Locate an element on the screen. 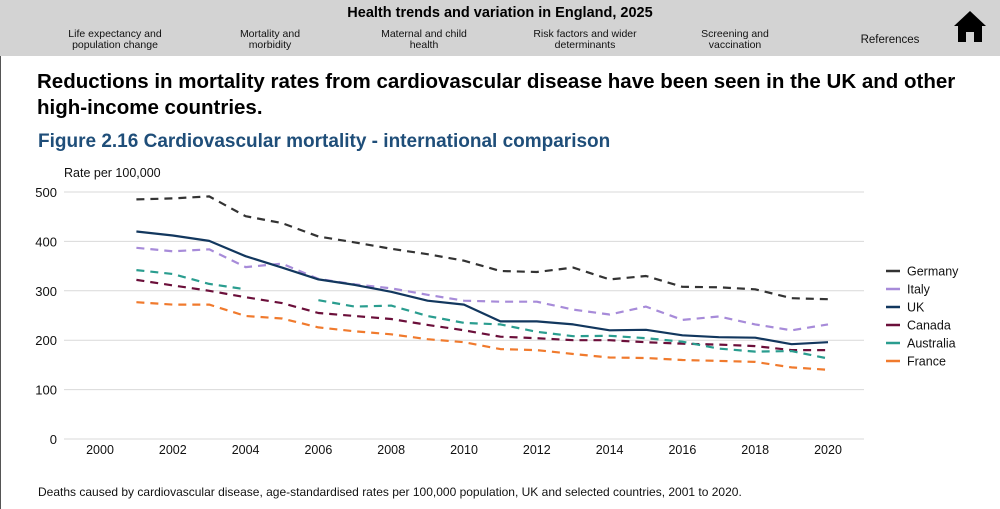 This screenshot has height=509, width=1000. nav-references: References is located at coordinates (890, 40).